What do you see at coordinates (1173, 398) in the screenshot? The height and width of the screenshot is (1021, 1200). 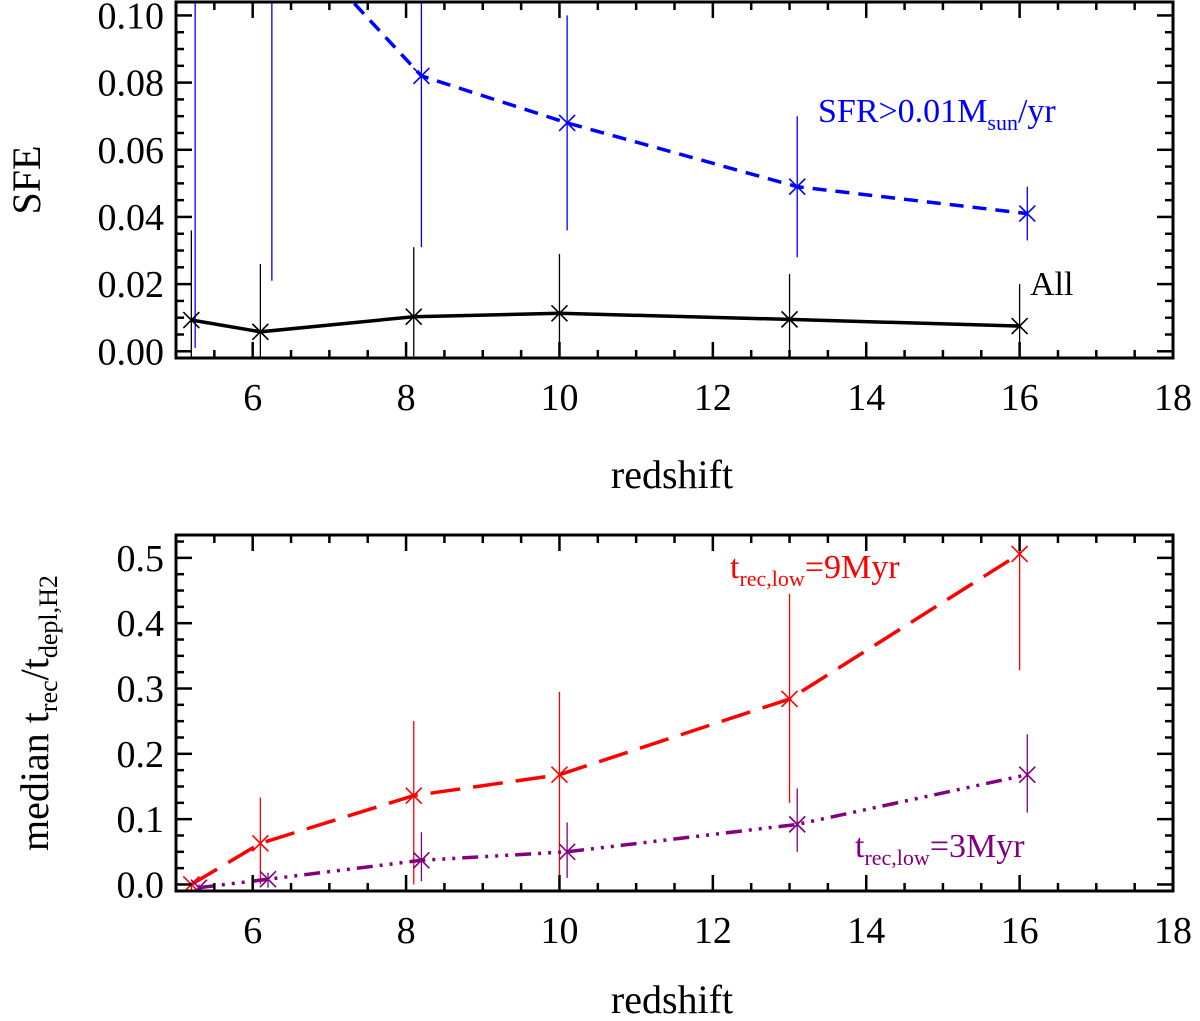 I see `top-xtick-label: 18` at bounding box center [1173, 398].